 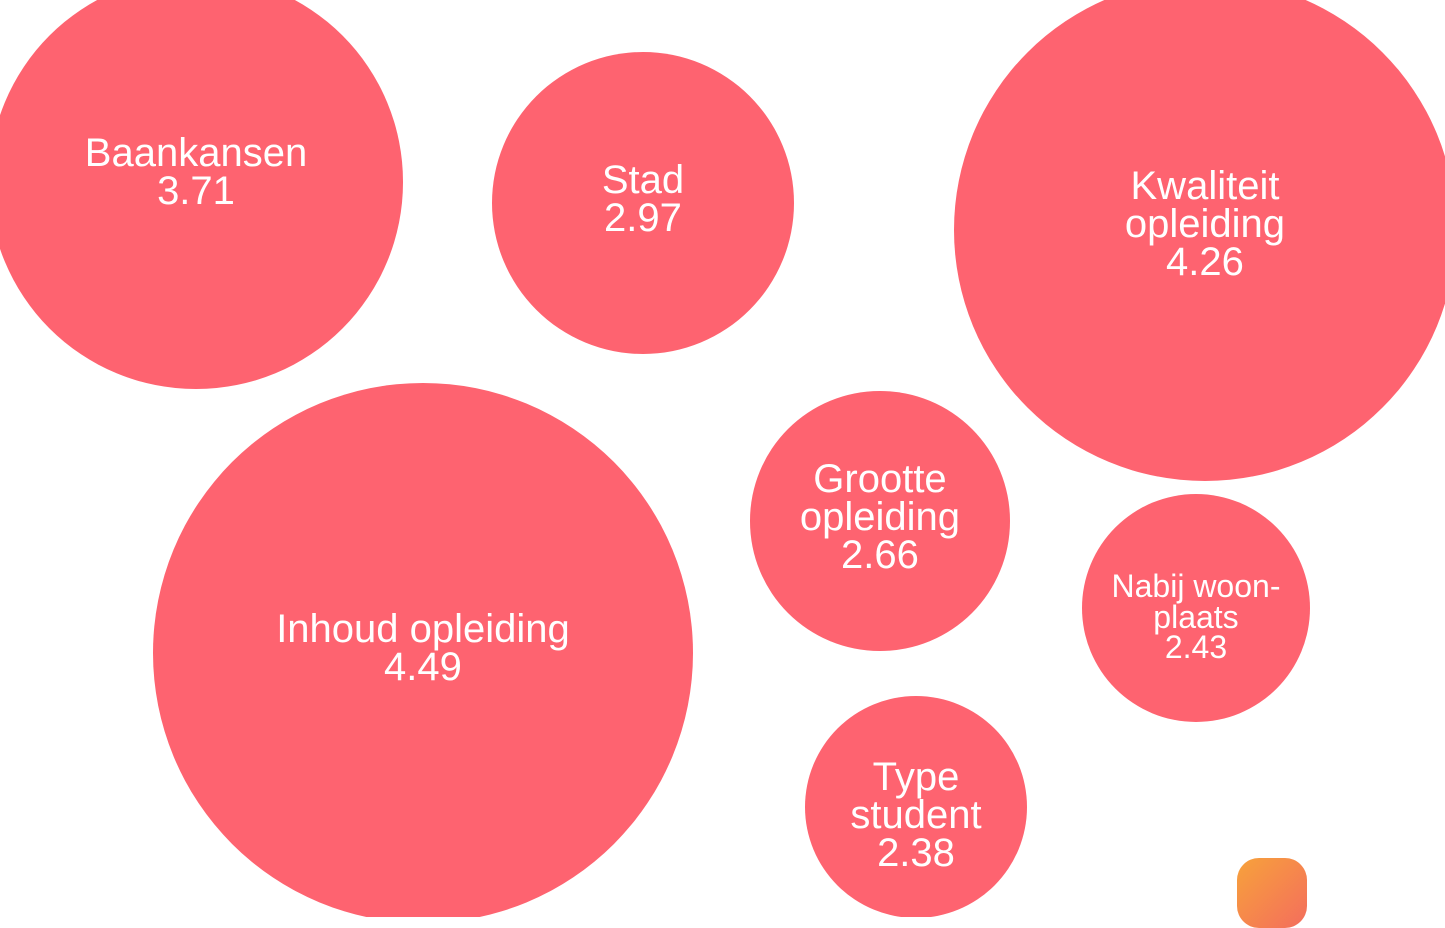 I want to click on bubble-text: Kwaliteit opleiding 4.26, so click(x=1205, y=224).